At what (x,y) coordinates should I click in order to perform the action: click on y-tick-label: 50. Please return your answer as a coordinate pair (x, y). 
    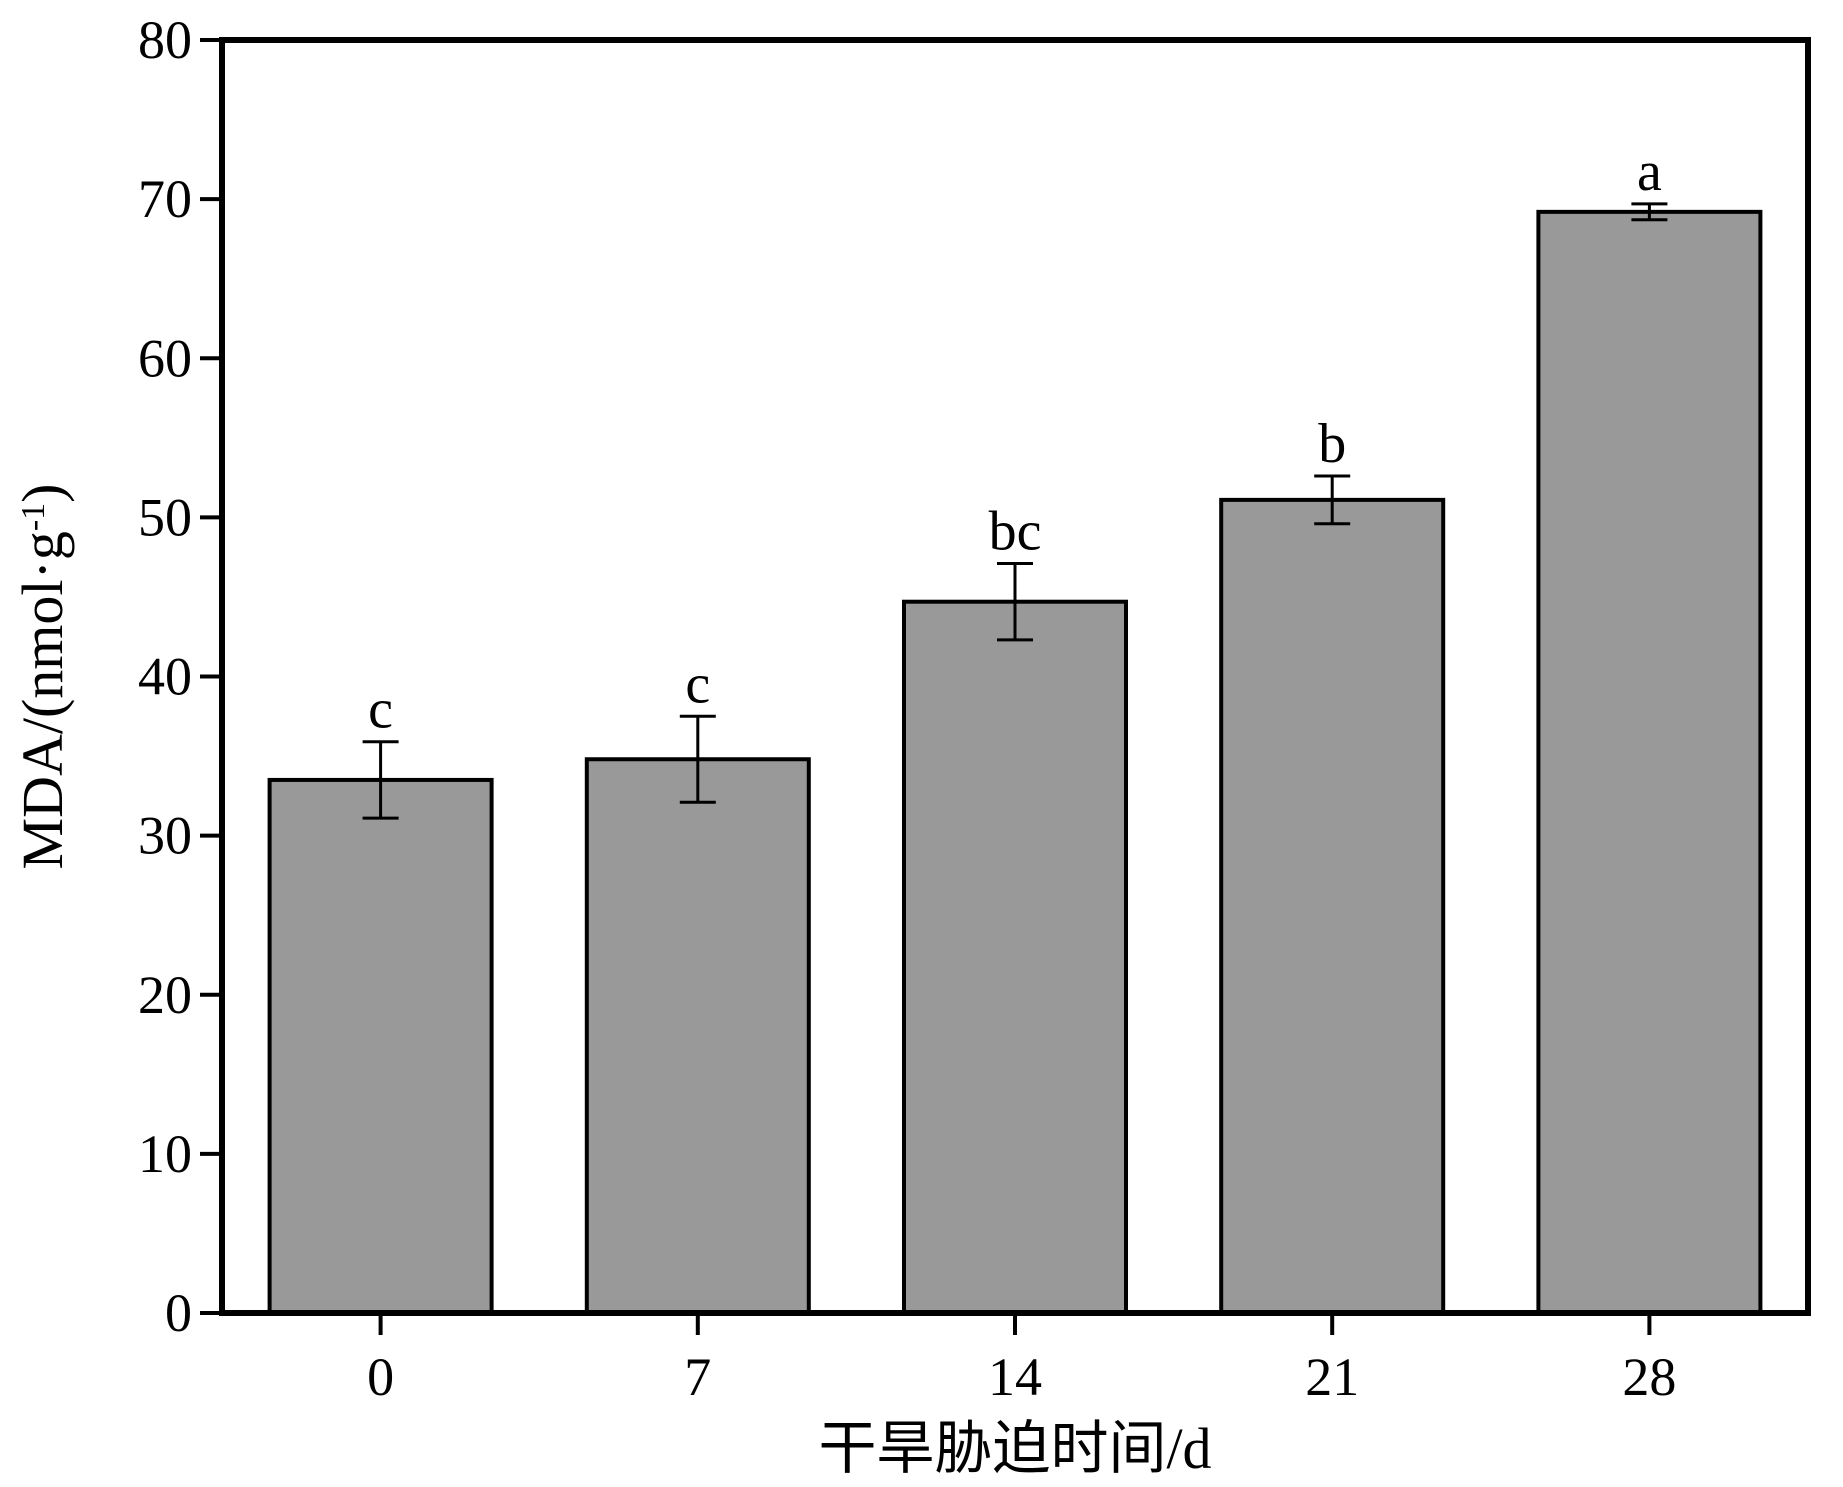
    Looking at the image, I should click on (165, 517).